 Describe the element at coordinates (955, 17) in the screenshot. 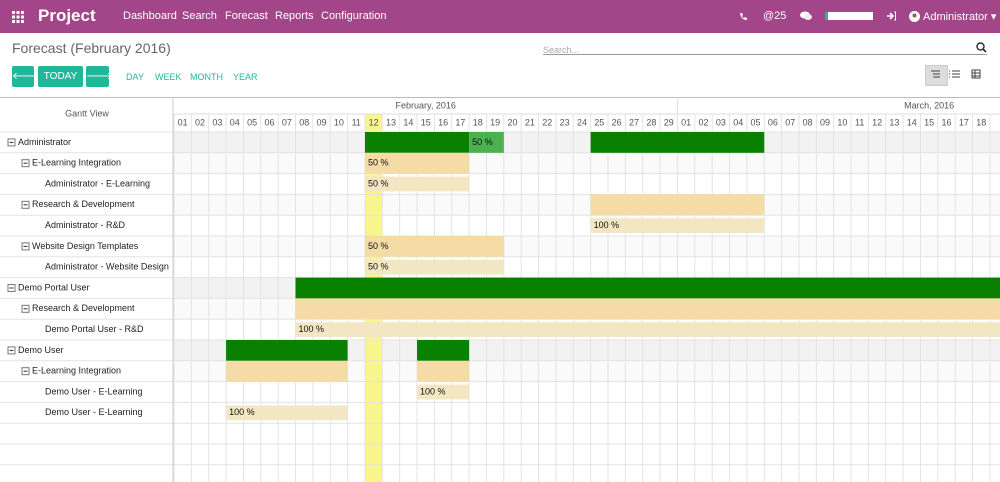

I see `user-name: Administrator` at that location.